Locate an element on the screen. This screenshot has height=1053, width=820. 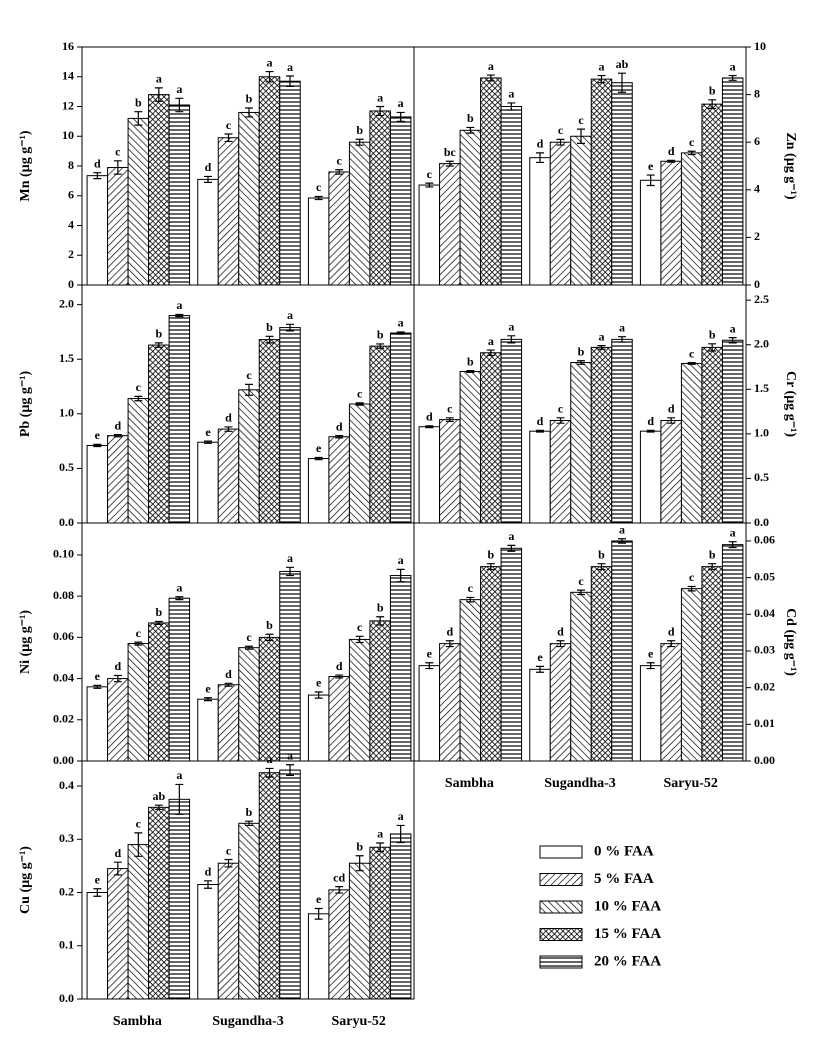
y-tick-label: 0.5 is located at coordinates (66, 467).